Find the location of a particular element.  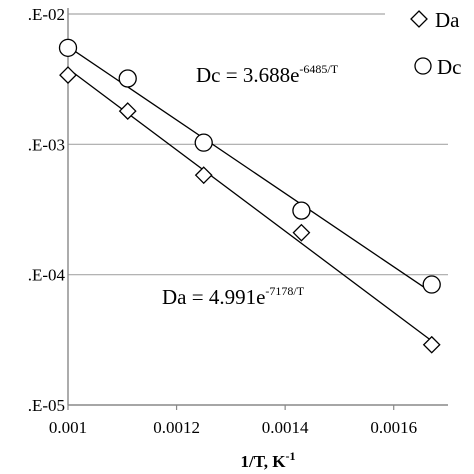

y-tick-label: .E-02 is located at coordinates (46, 14).